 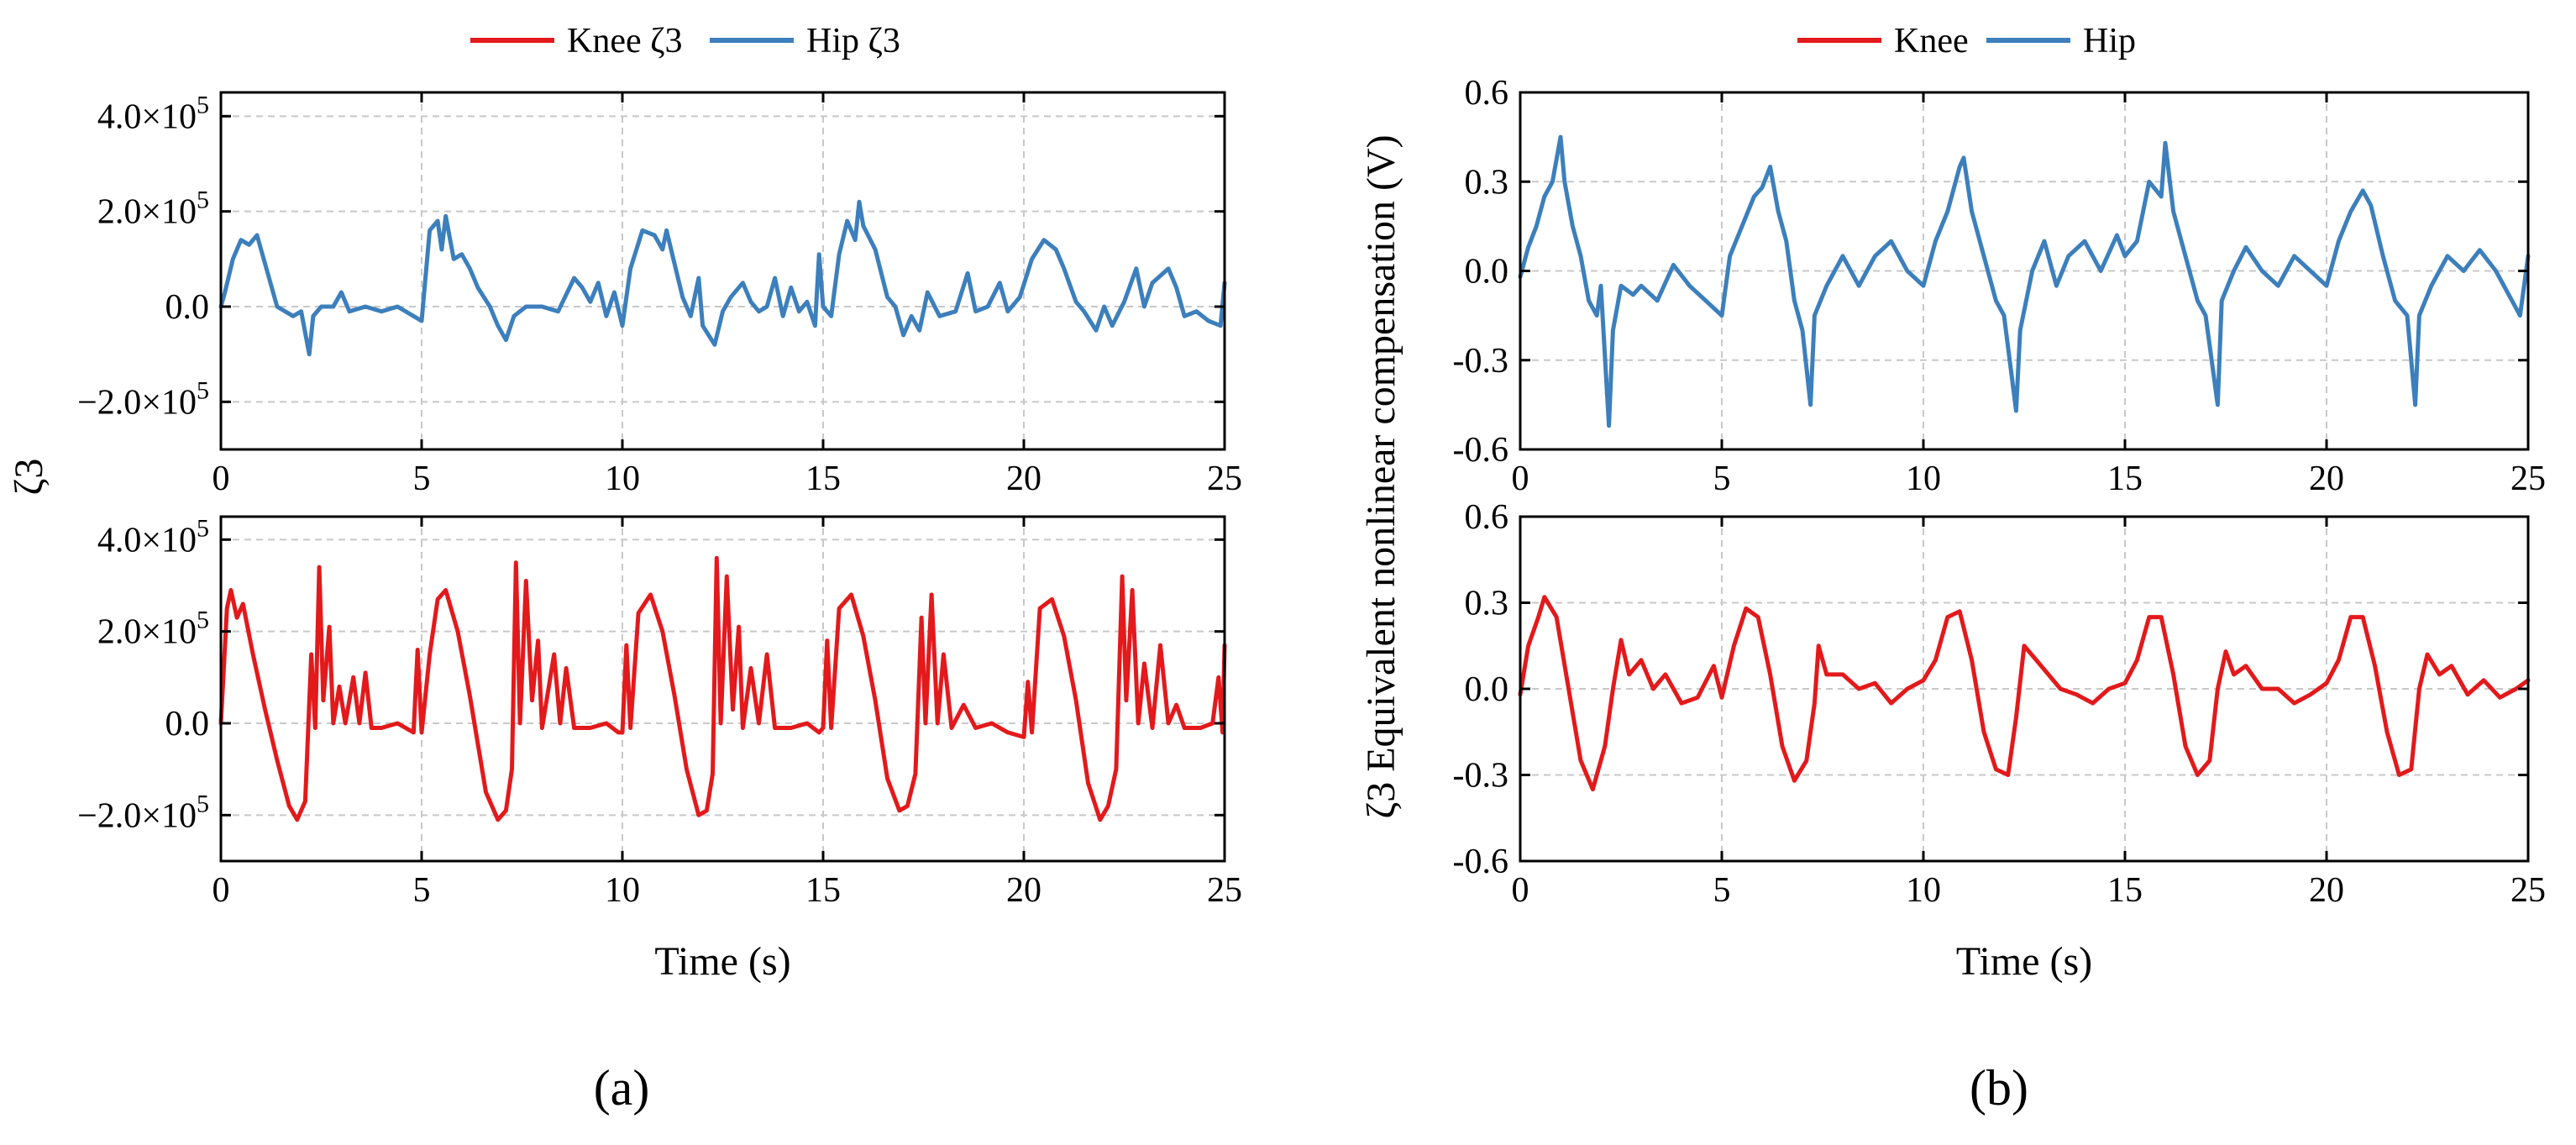 What do you see at coordinates (625, 41) in the screenshot?
I see `legend-label-0: Knee ζ3` at bounding box center [625, 41].